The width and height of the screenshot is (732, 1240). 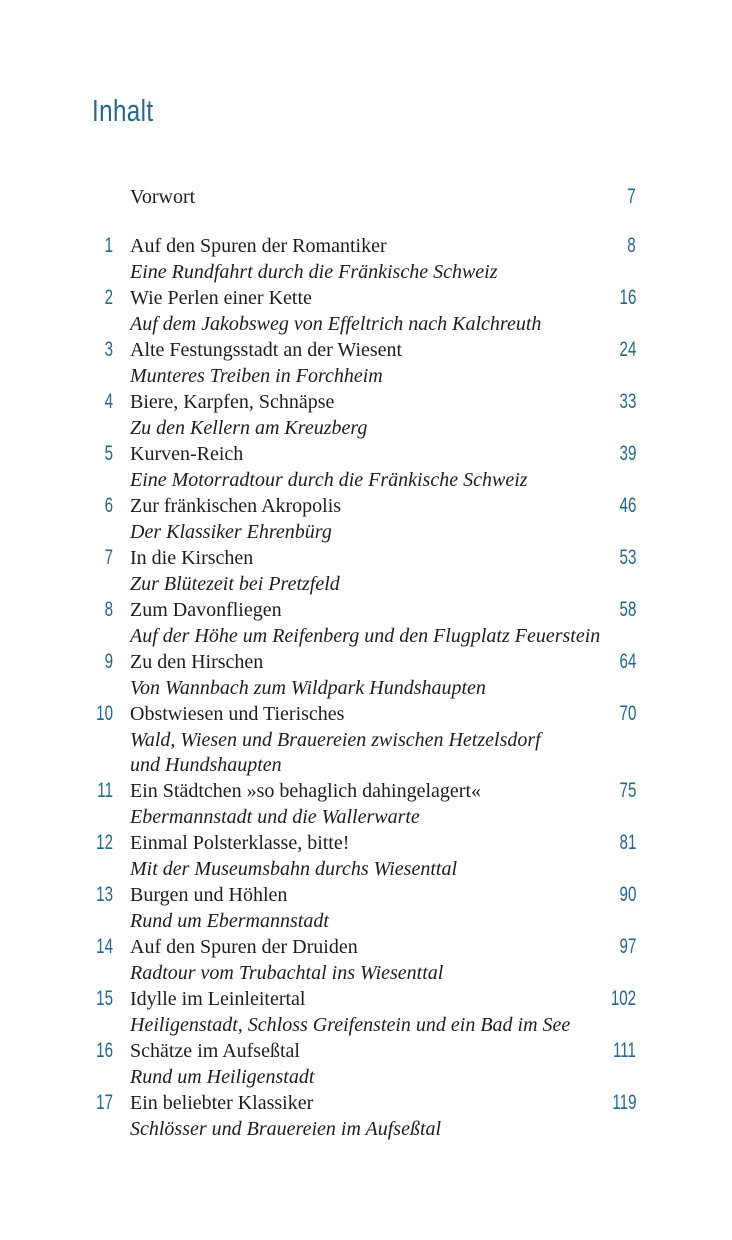 I want to click on toc-entry-row: 2 Wie Perlen einer Kette 16, so click(x=360, y=298).